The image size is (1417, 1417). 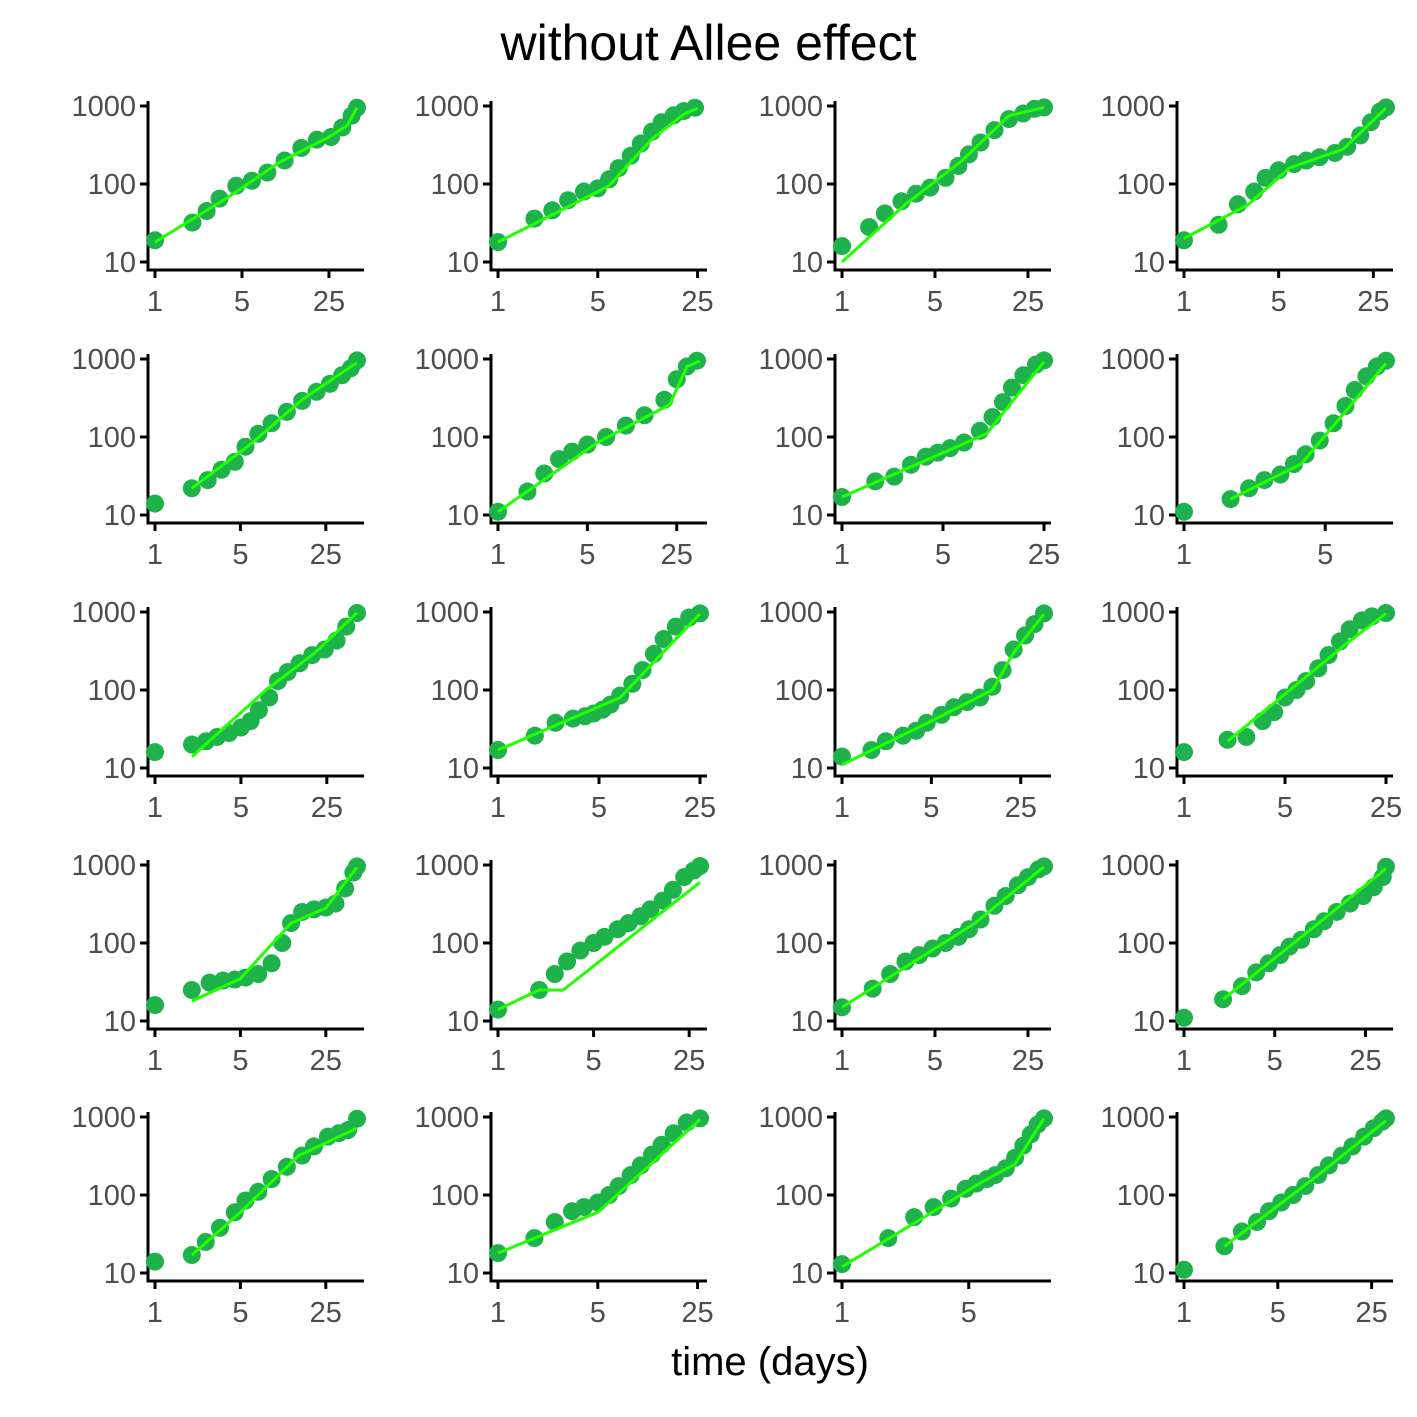 What do you see at coordinates (1247, 457) in the screenshot?
I see `panel-2-4: 10 100 1000 1 5` at bounding box center [1247, 457].